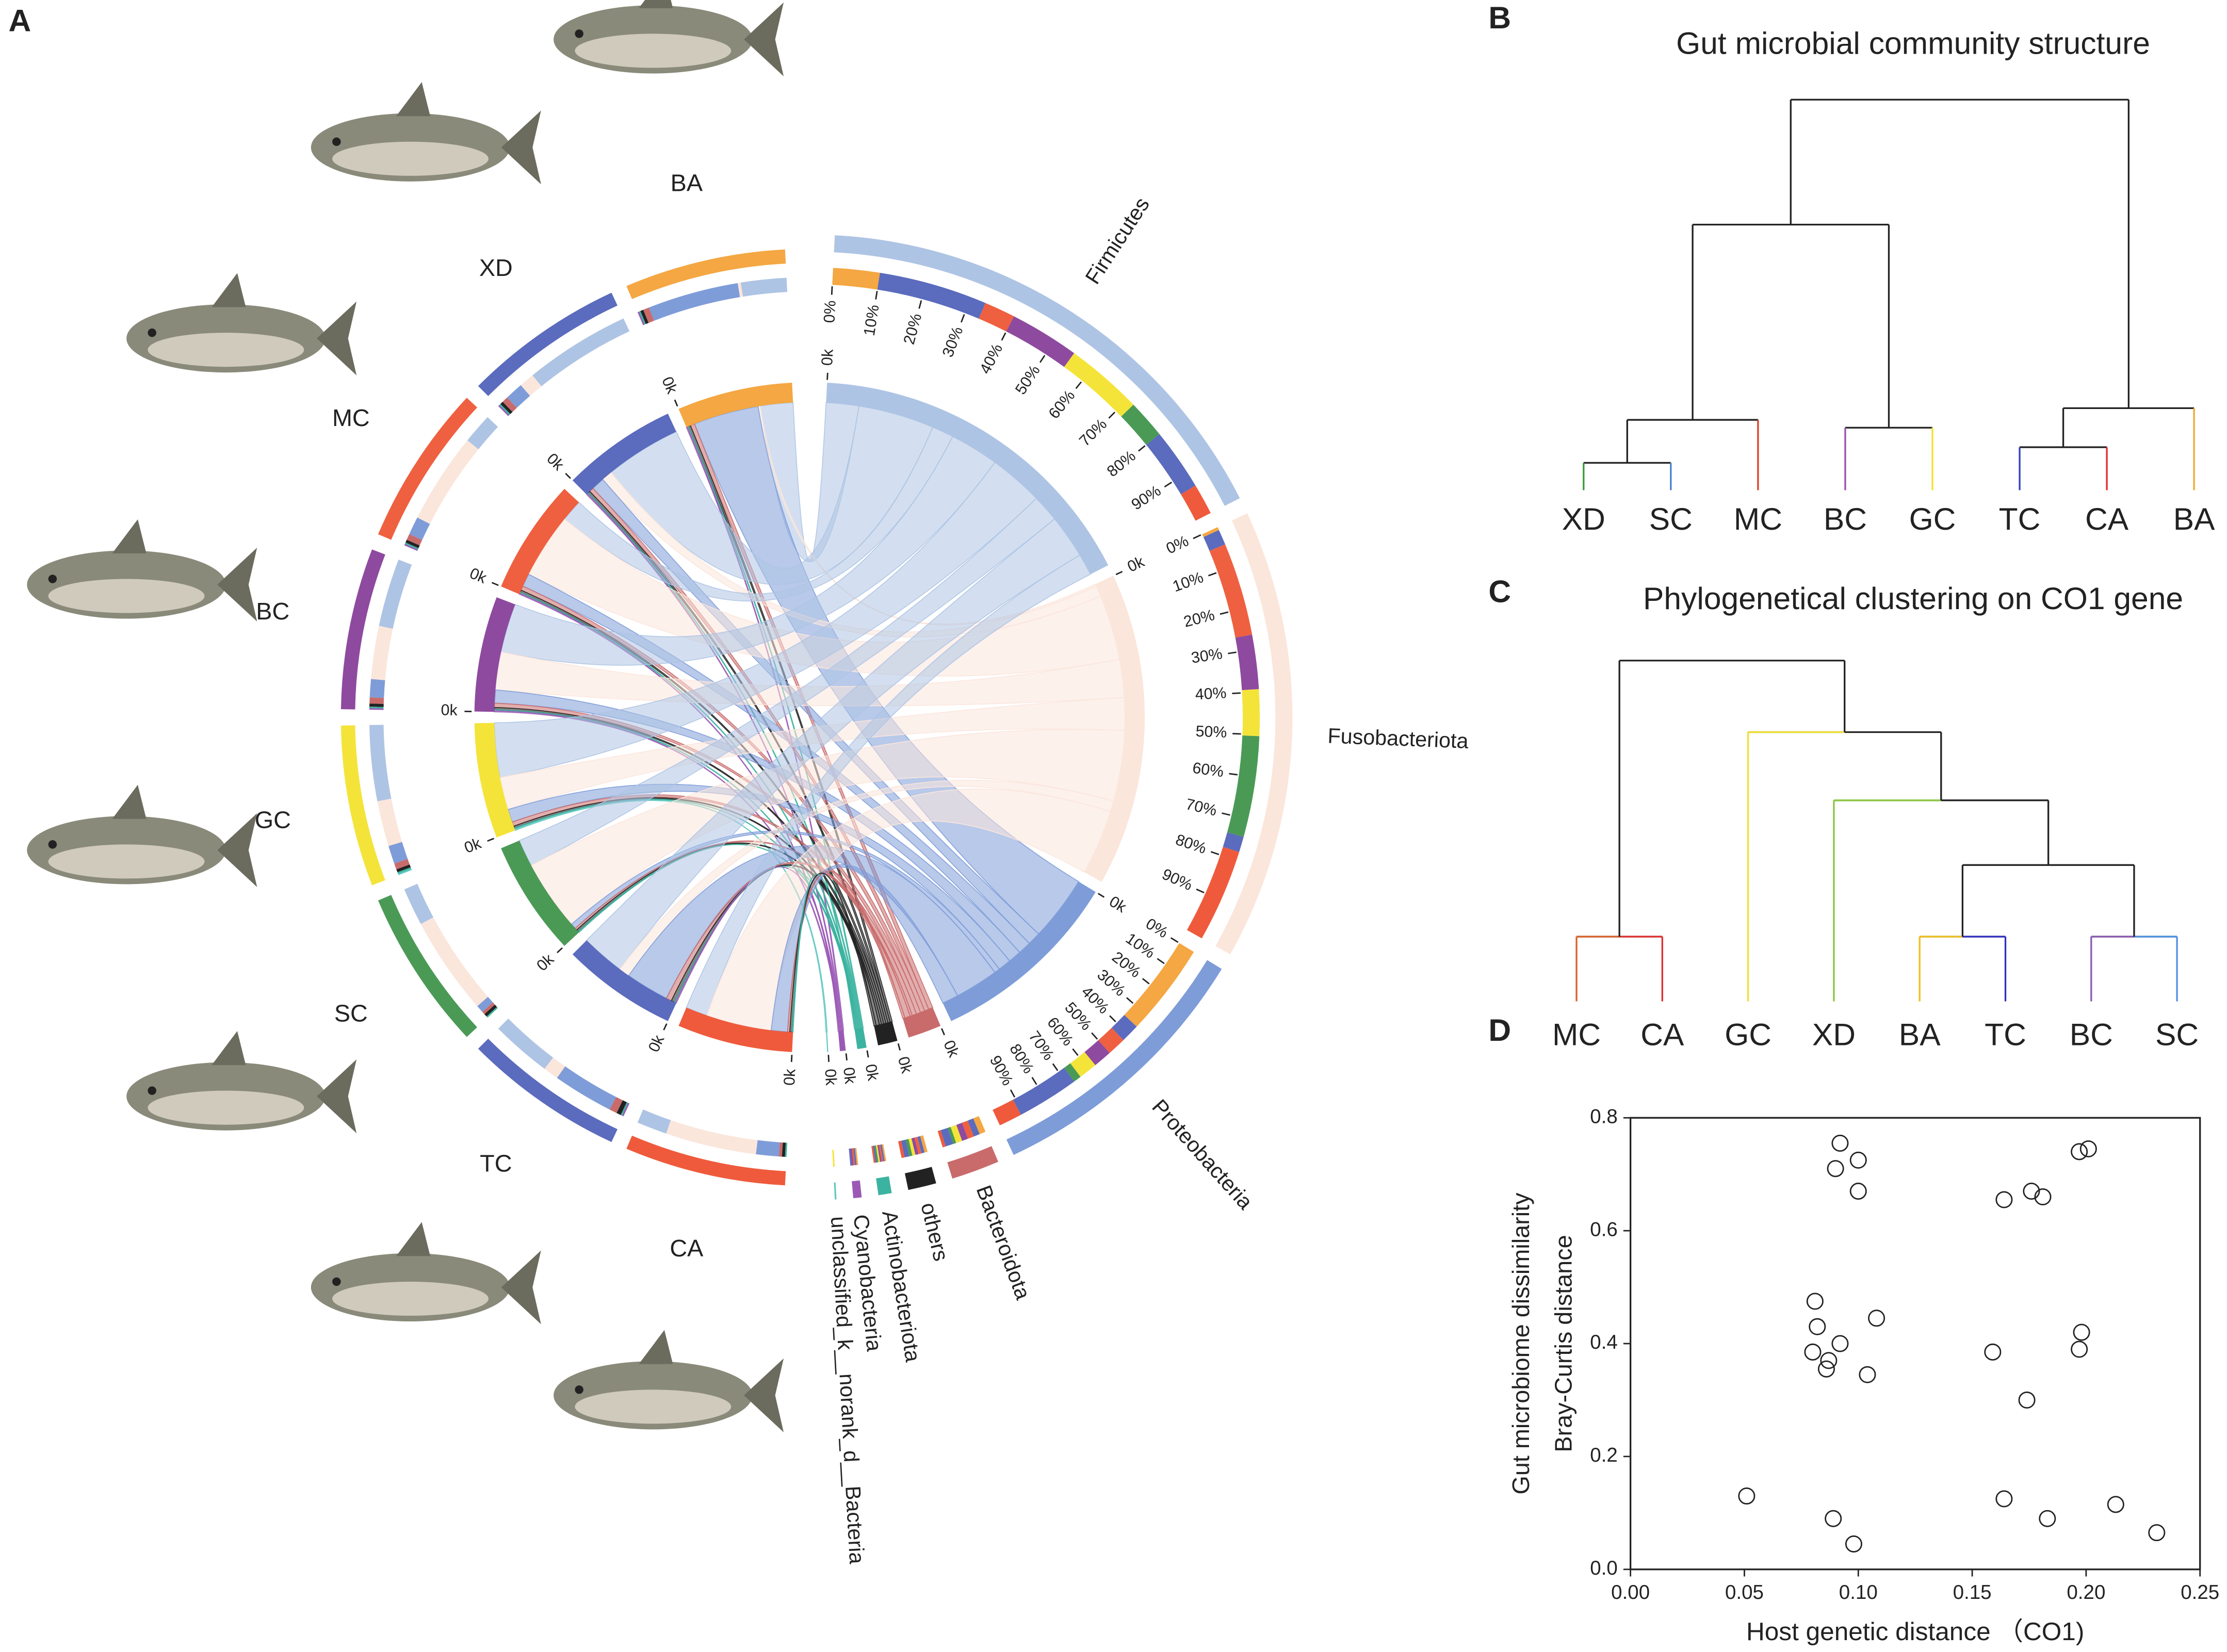 The image size is (2227, 1652). What do you see at coordinates (1630, 1592) in the screenshot?
I see `x-tick-label: 0.00` at bounding box center [1630, 1592].